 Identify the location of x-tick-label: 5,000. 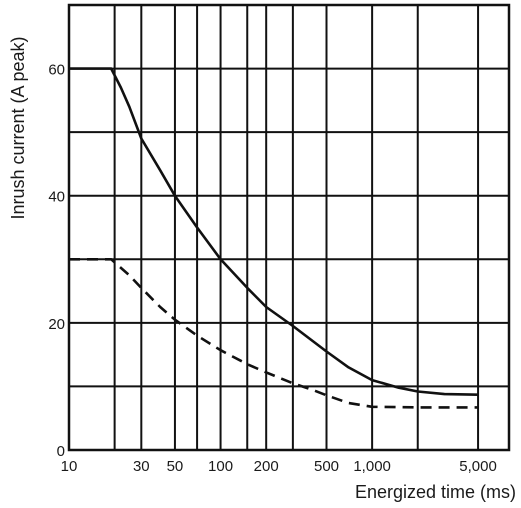
(478, 466).